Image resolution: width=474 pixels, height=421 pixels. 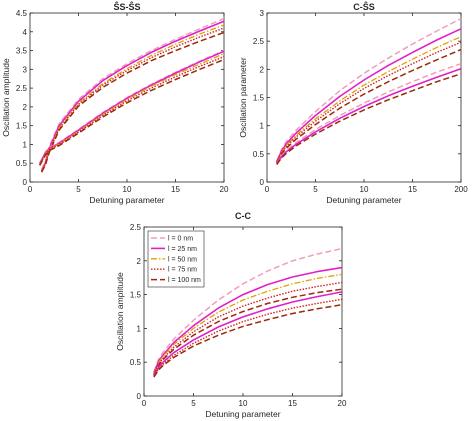 I want to click on legend-entry-label: l = 50 nm, so click(x=182, y=259).